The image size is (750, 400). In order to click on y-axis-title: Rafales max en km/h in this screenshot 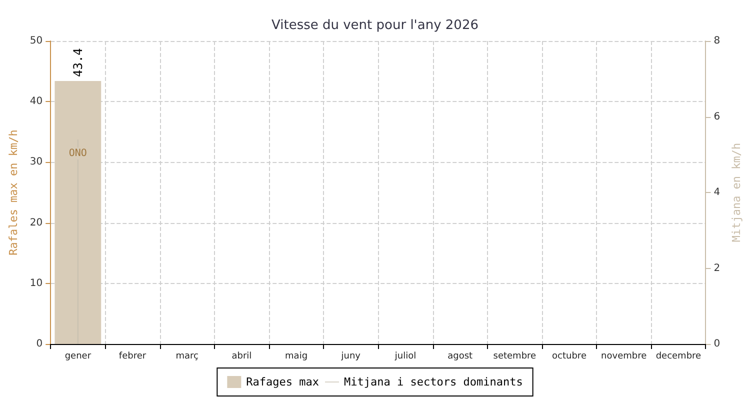, I will do `click(13, 193)`.